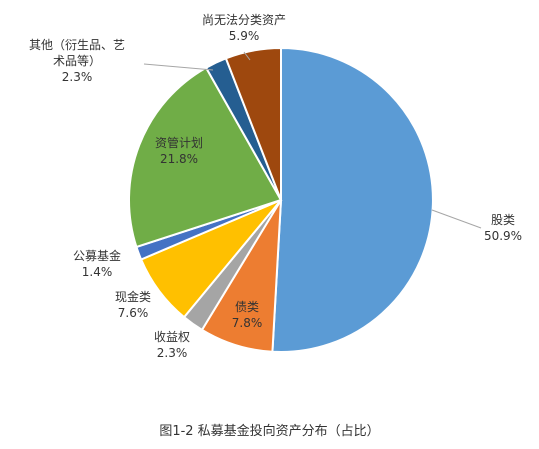  What do you see at coordinates (133, 313) in the screenshot?
I see `slice-label-value: 7.6%` at bounding box center [133, 313].